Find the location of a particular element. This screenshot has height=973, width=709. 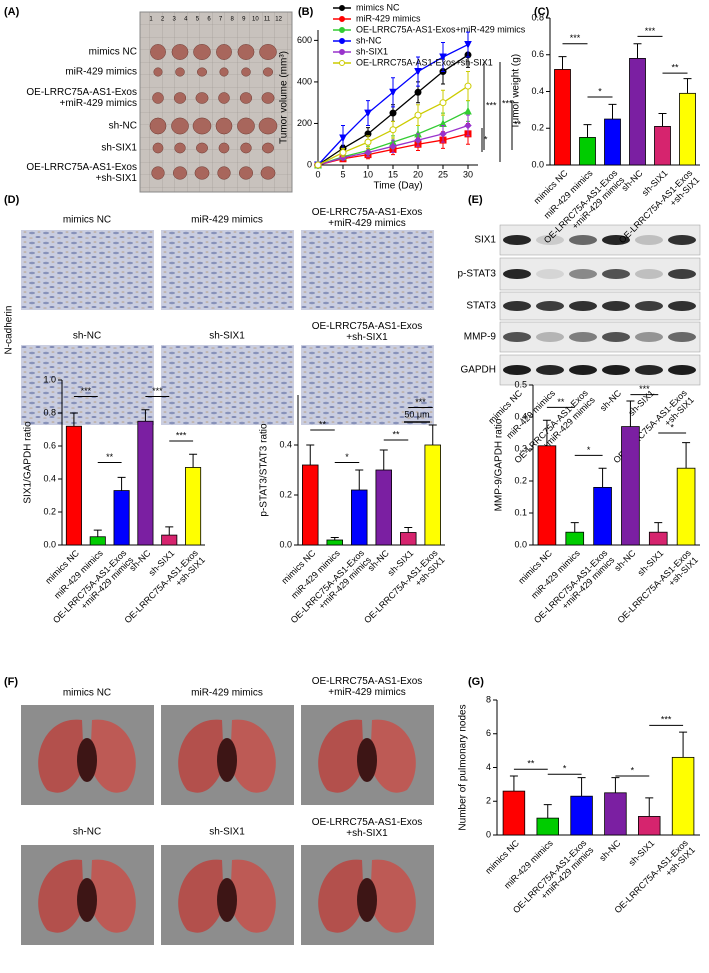

panel-label: (G) is located at coordinates (476, 682).